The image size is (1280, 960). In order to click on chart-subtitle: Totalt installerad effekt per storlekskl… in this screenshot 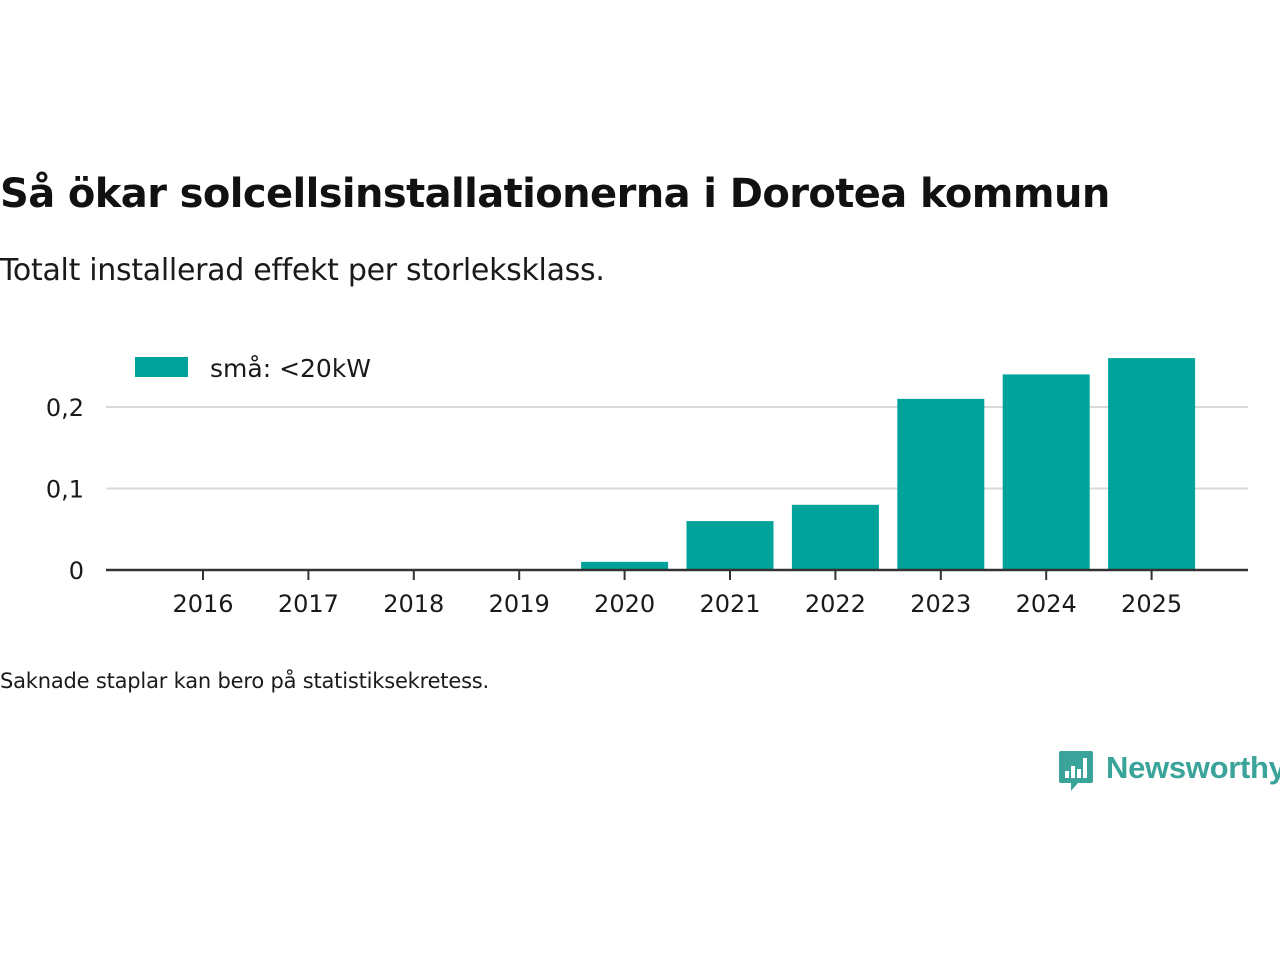, I will do `click(302, 270)`.